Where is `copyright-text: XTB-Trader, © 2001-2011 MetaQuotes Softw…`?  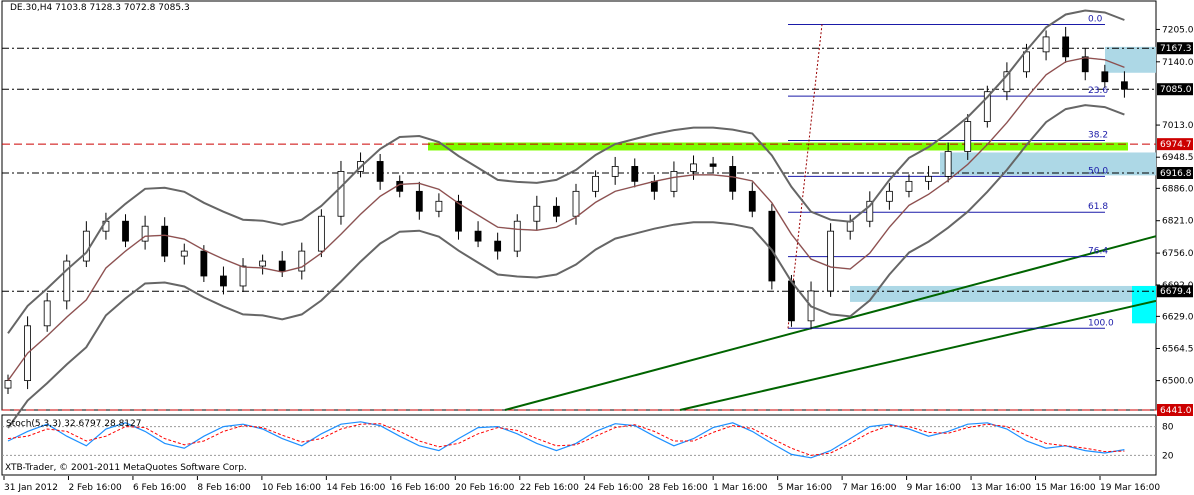 copyright-text: XTB-Trader, © 2001-2011 MetaQuotes Softw… is located at coordinates (126, 468).